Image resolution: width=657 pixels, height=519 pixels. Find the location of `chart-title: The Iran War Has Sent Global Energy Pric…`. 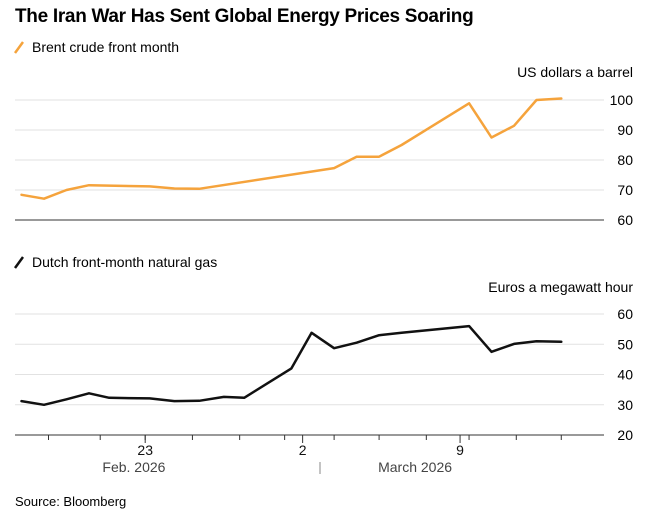

chart-title: The Iran War Has Sent Global Energy Pric… is located at coordinates (244, 16).